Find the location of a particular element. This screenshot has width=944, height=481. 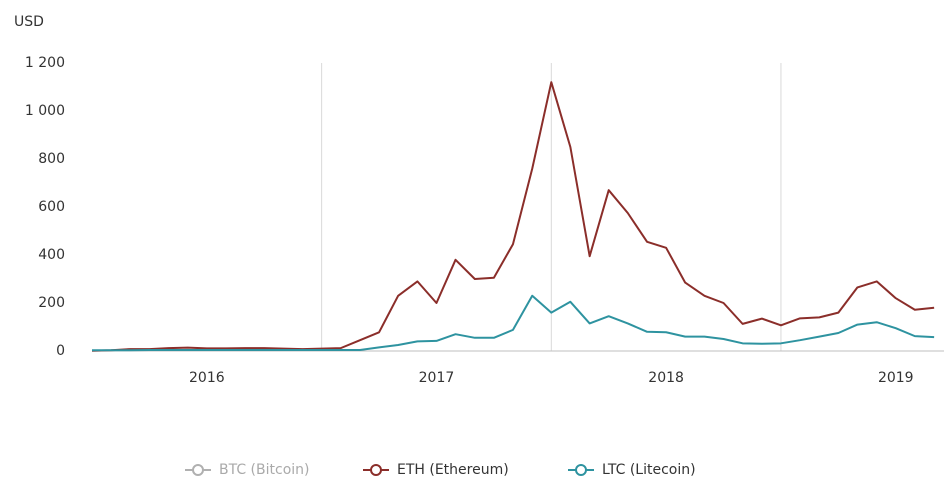

y-tick-label: 400 is located at coordinates (51, 255).